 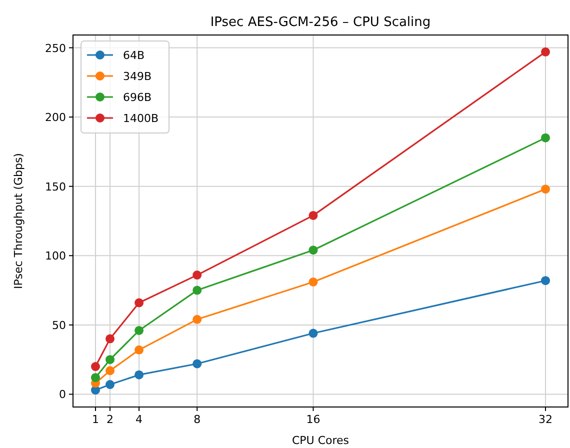 What do you see at coordinates (141, 118) in the screenshot?
I see `legend-label: 1400B` at bounding box center [141, 118].